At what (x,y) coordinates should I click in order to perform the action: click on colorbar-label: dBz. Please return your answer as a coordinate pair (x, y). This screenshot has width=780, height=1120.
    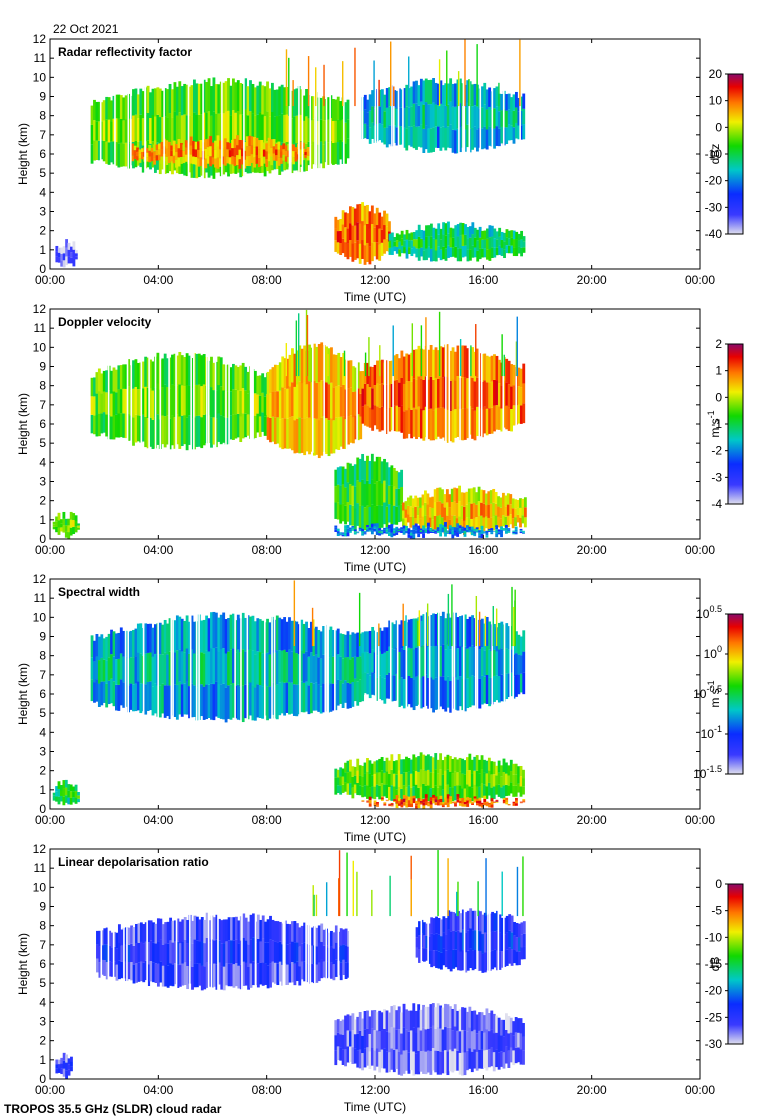
    Looking at the image, I should click on (715, 154).